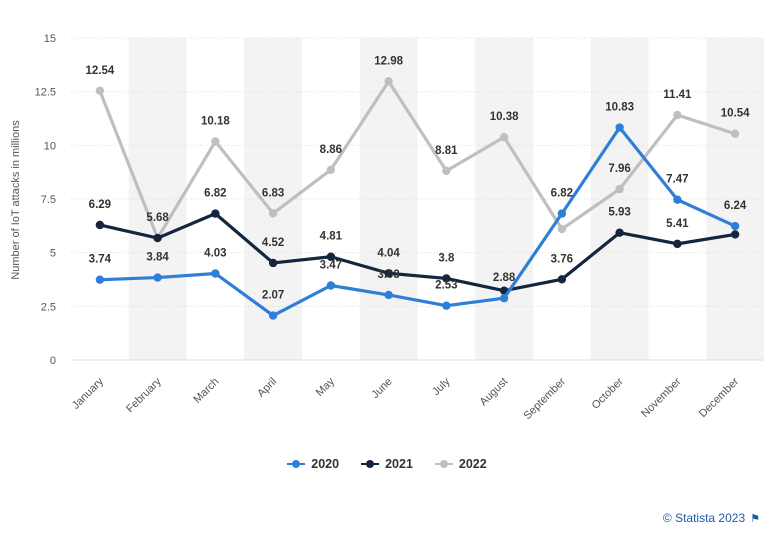  What do you see at coordinates (100, 91) in the screenshot?
I see `point-2022-january` at bounding box center [100, 91].